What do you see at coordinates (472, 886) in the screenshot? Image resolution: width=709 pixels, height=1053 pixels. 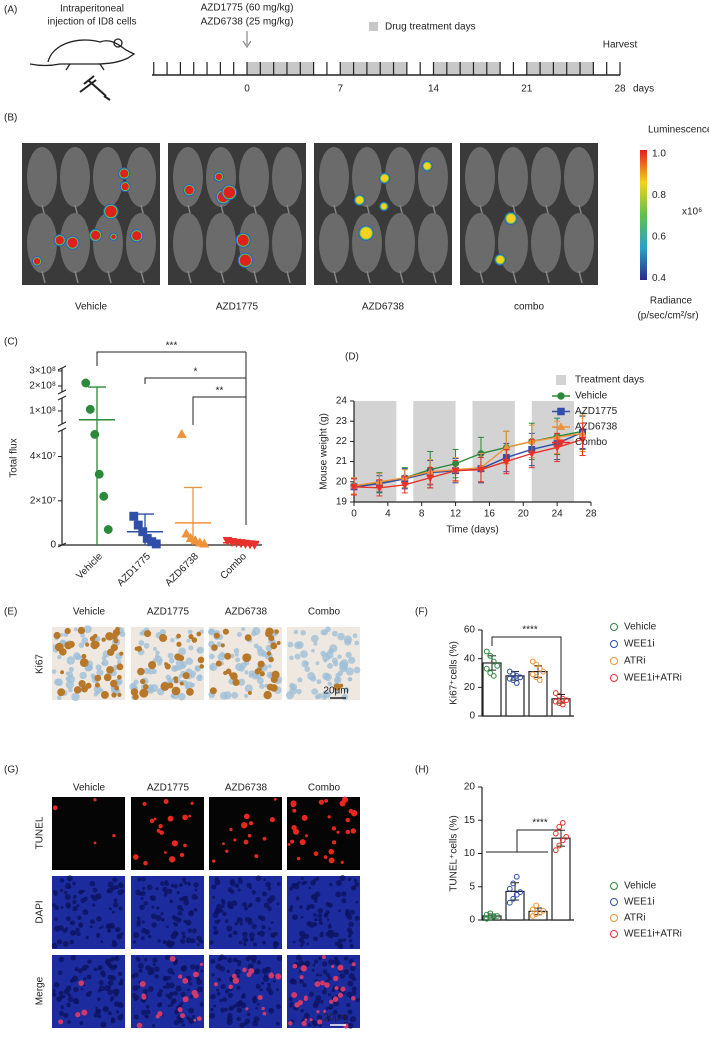 I see `y-tick-label: 5` at bounding box center [472, 886].